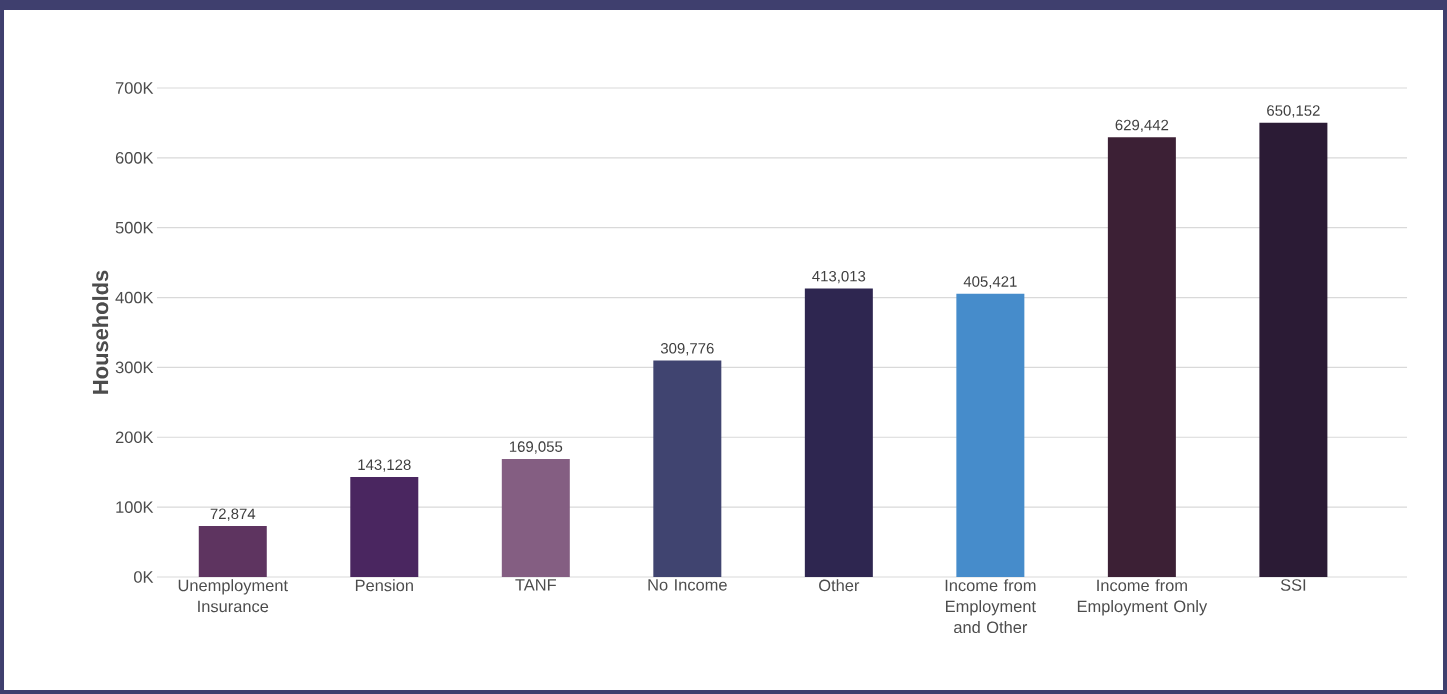 The width and height of the screenshot is (1447, 694). What do you see at coordinates (1293, 585) in the screenshot?
I see `x-tick-label: SSI` at bounding box center [1293, 585].